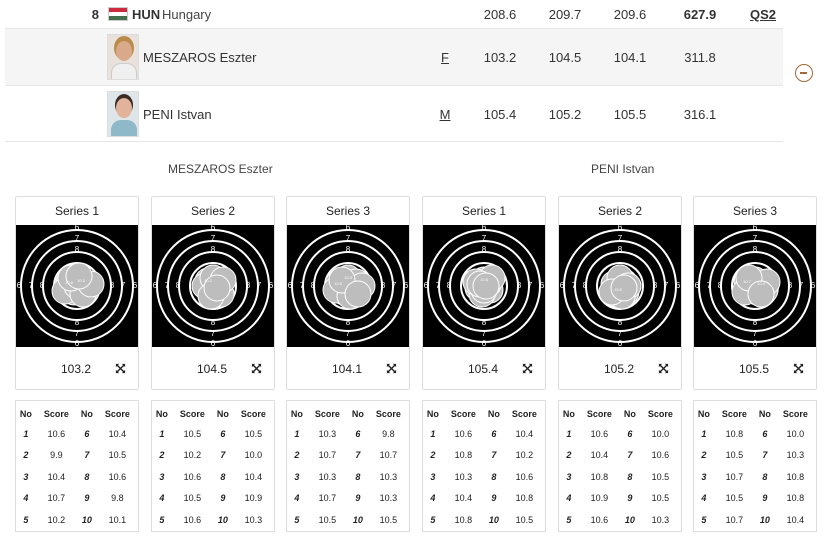  What do you see at coordinates (348, 211) in the screenshot?
I see `series-title: Series 3` at bounding box center [348, 211].